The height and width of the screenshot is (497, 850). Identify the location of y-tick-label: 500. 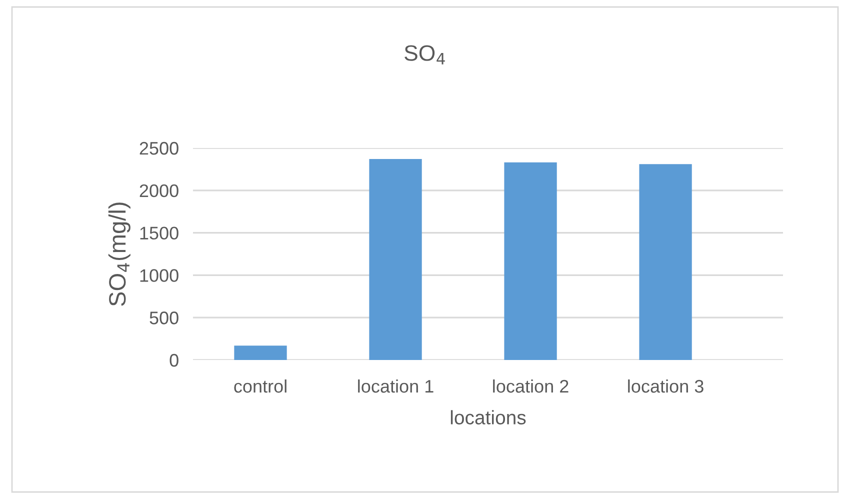
(164, 318).